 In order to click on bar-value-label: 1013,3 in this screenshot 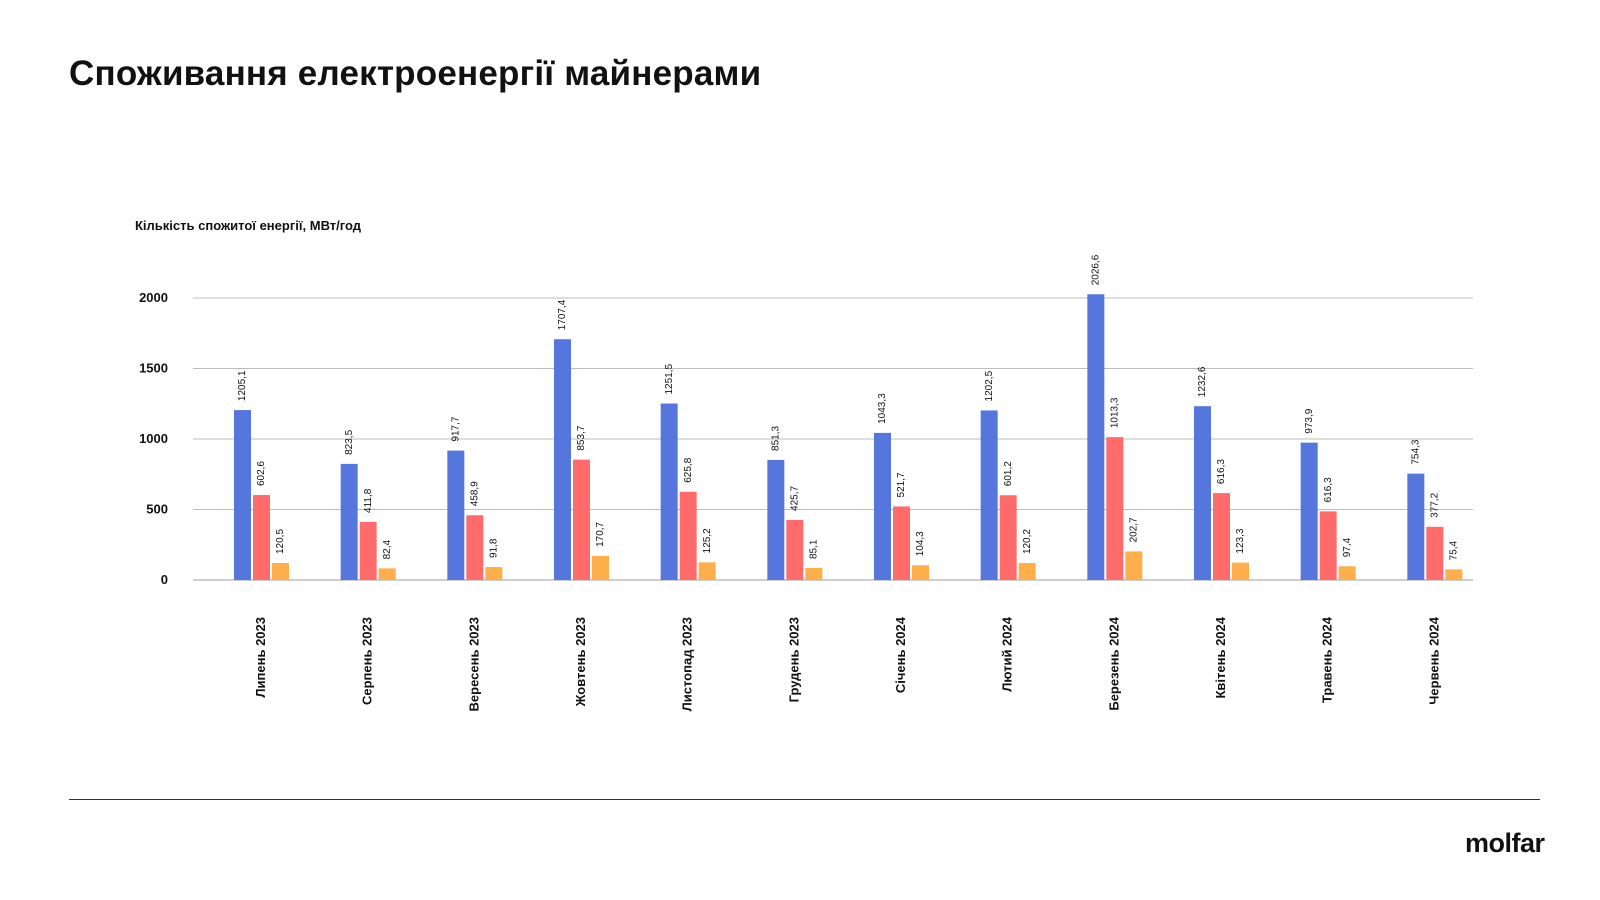, I will do `click(1114, 412)`.